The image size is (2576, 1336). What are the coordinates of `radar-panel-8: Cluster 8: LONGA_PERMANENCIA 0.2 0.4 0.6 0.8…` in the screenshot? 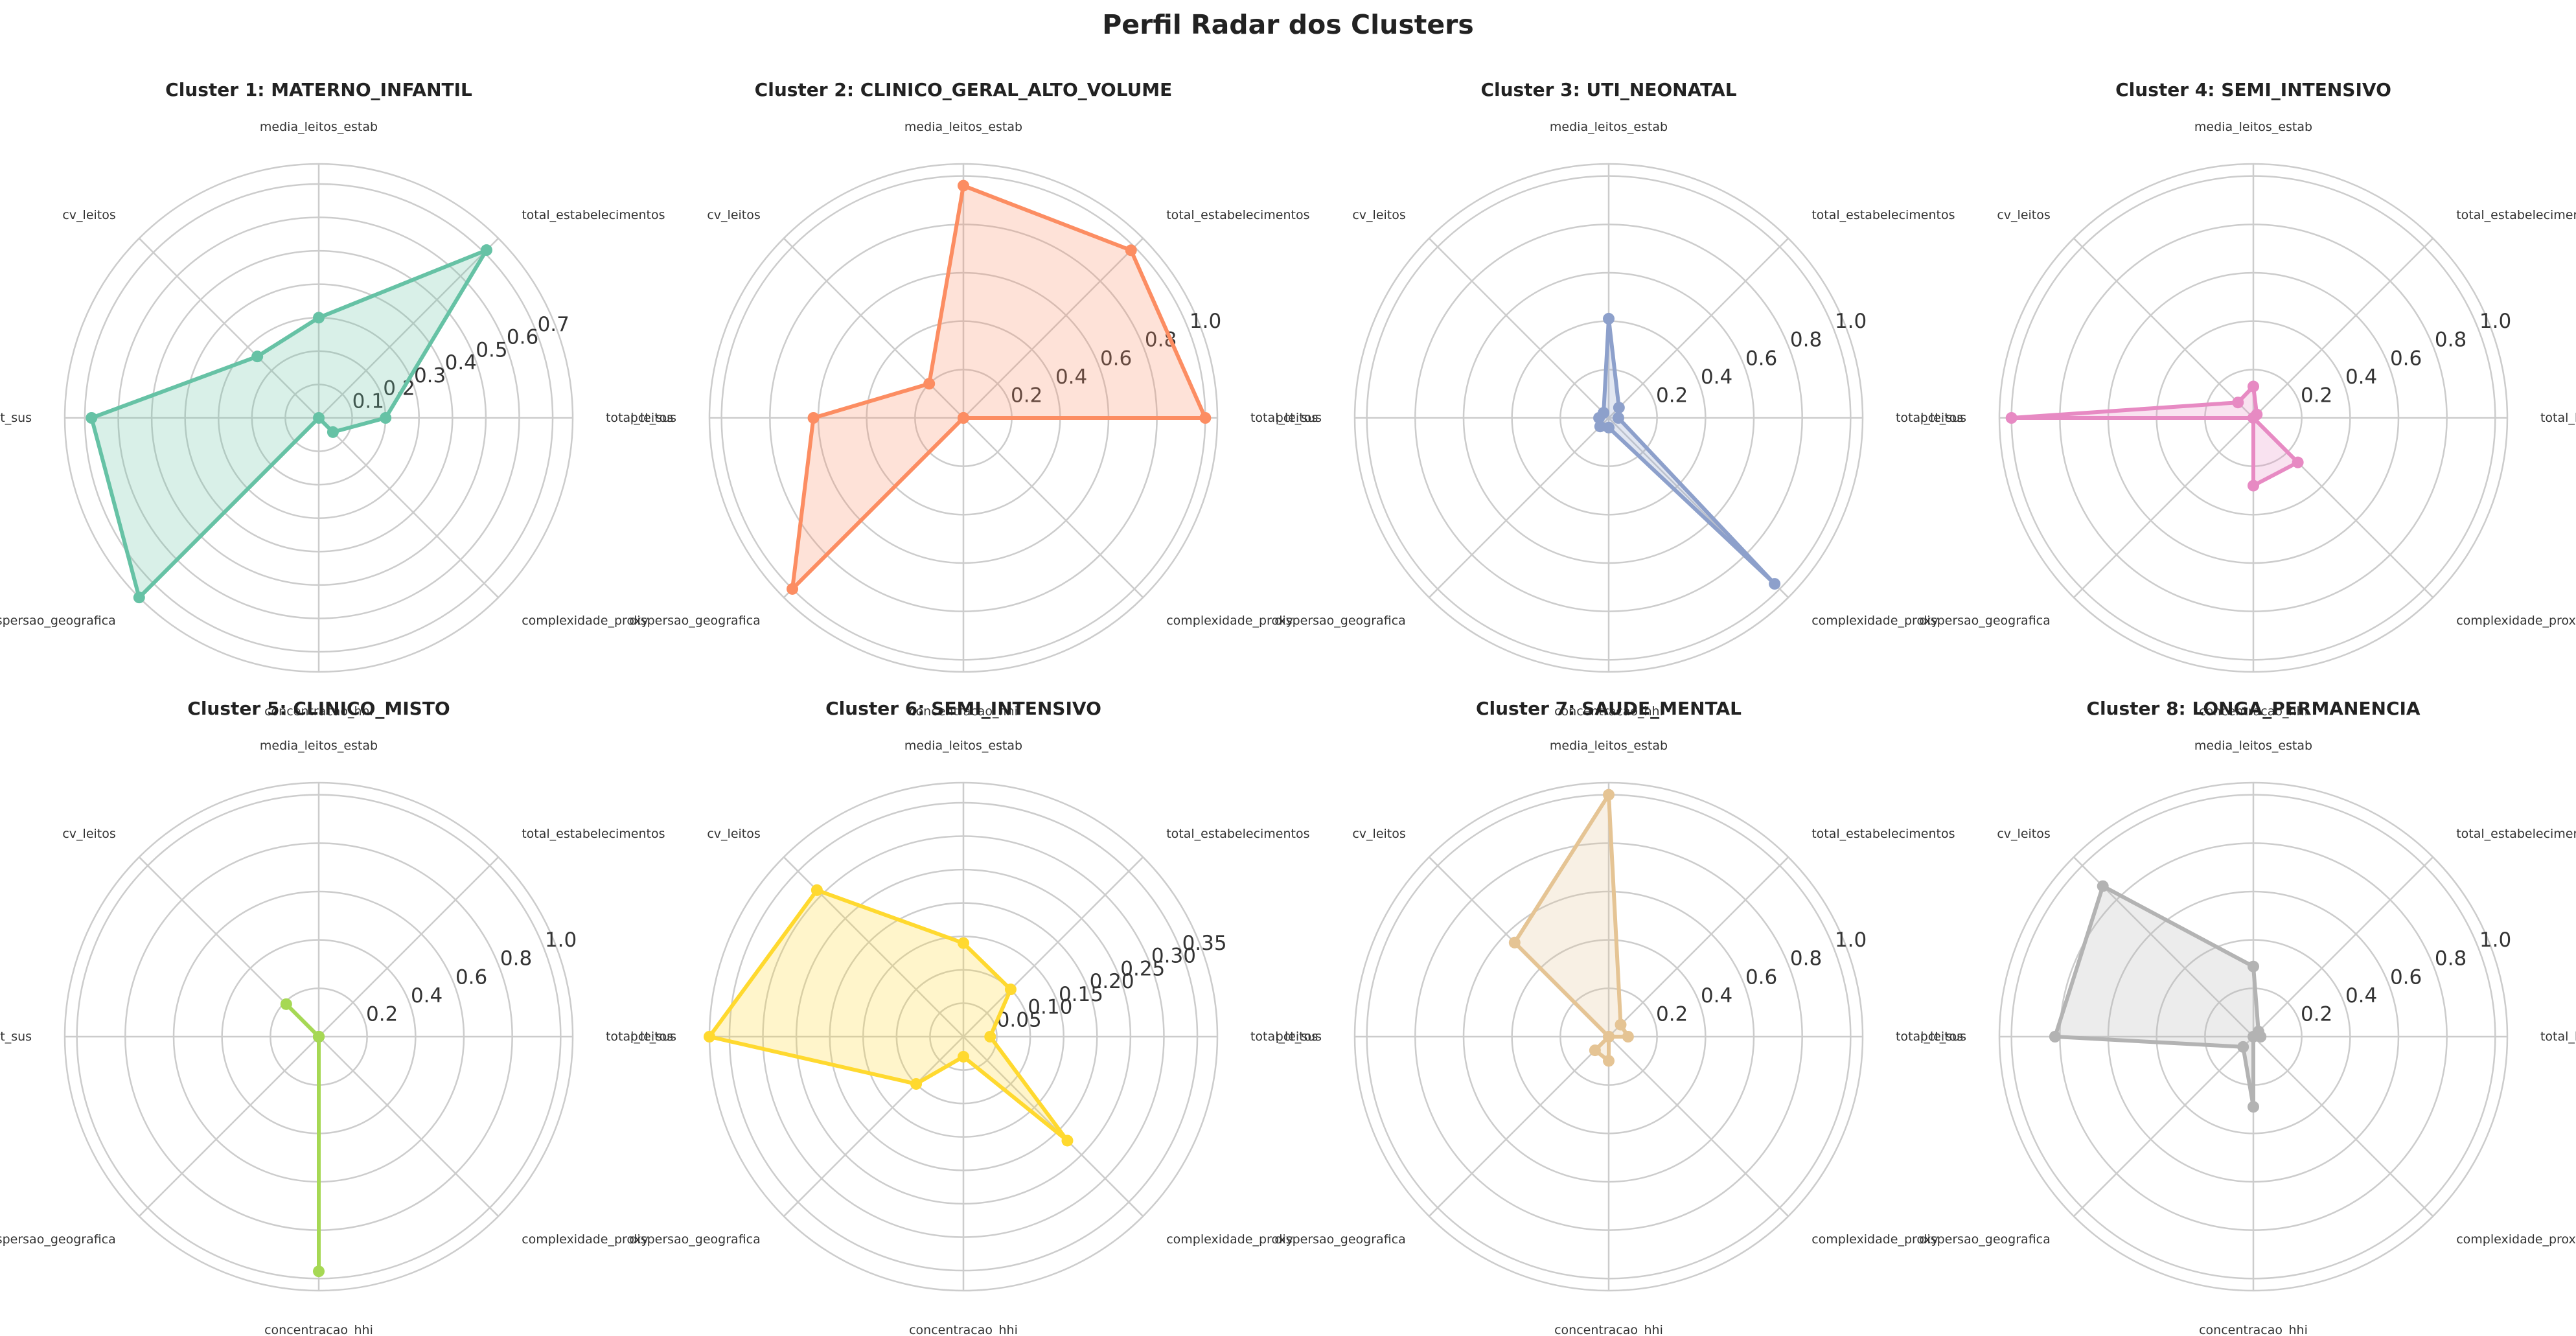 It's located at (2247, 1017).